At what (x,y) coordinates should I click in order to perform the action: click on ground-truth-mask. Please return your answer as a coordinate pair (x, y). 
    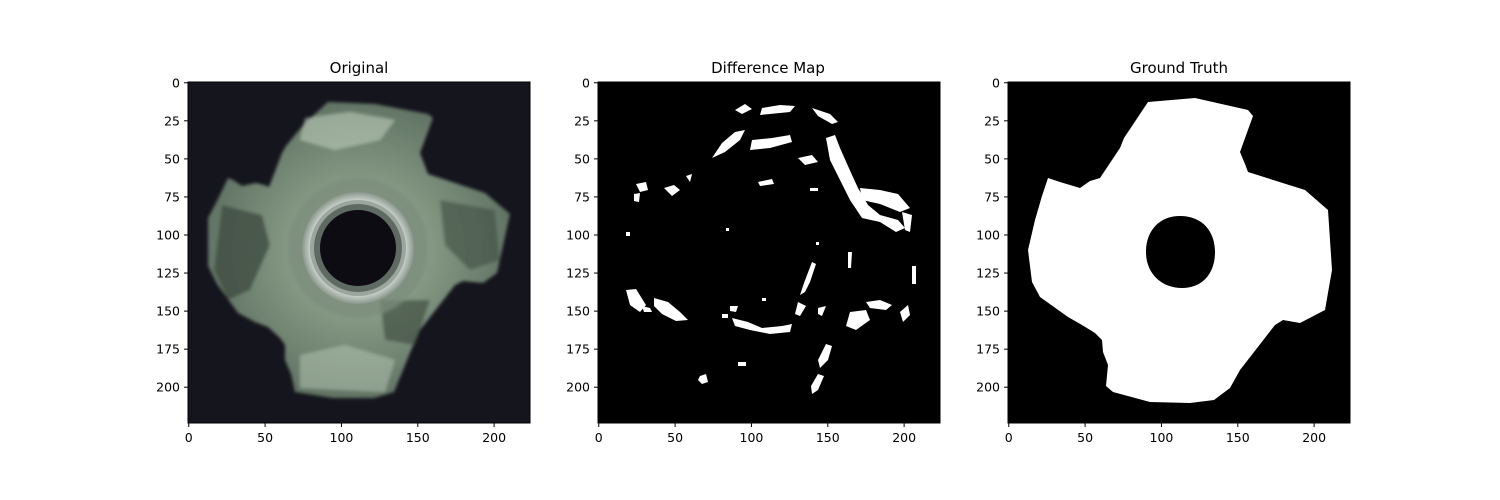
    Looking at the image, I should click on (1180, 250).